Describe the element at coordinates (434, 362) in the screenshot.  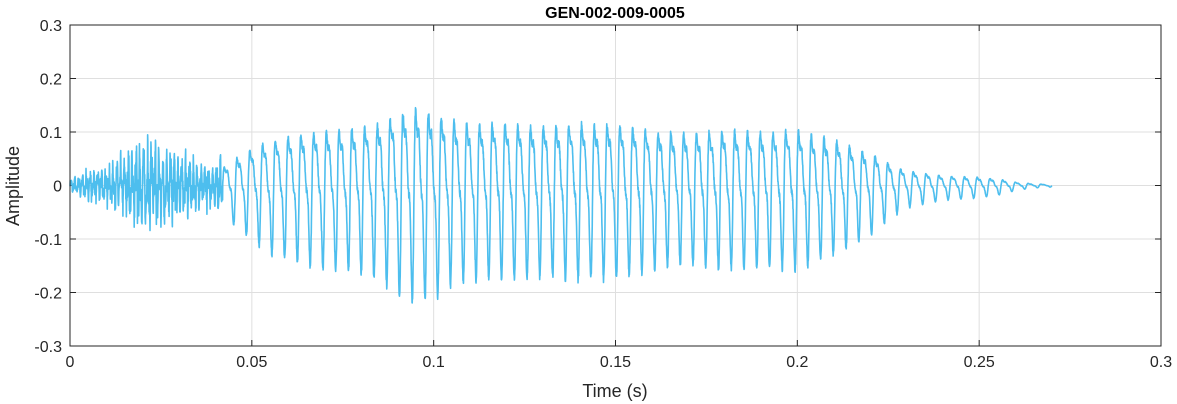
I see `x-tick-label: 0.1` at that location.